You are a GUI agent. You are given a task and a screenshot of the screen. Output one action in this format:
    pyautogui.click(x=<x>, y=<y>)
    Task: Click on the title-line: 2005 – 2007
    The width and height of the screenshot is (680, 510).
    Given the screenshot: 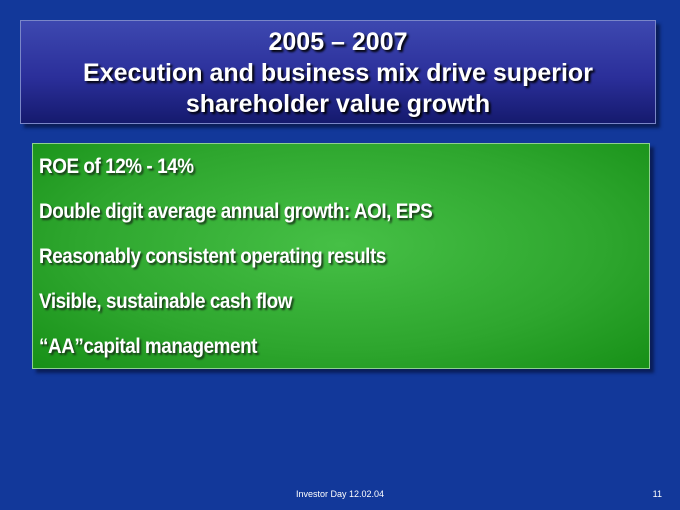 What is the action you would take?
    pyautogui.click(x=338, y=42)
    